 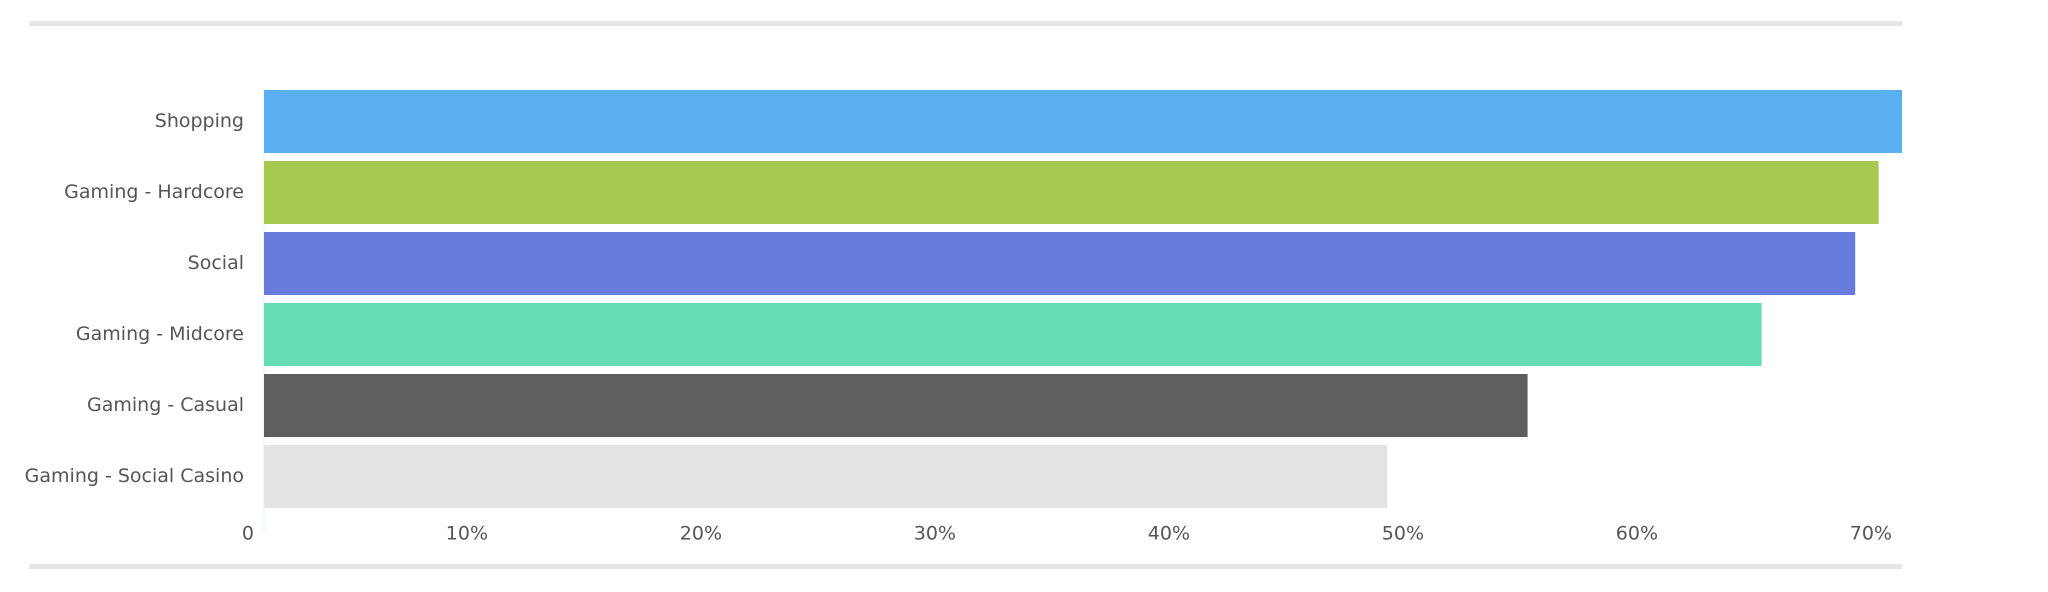 I want to click on y-tick-label: Gaming - Social Casino, so click(x=134, y=476).